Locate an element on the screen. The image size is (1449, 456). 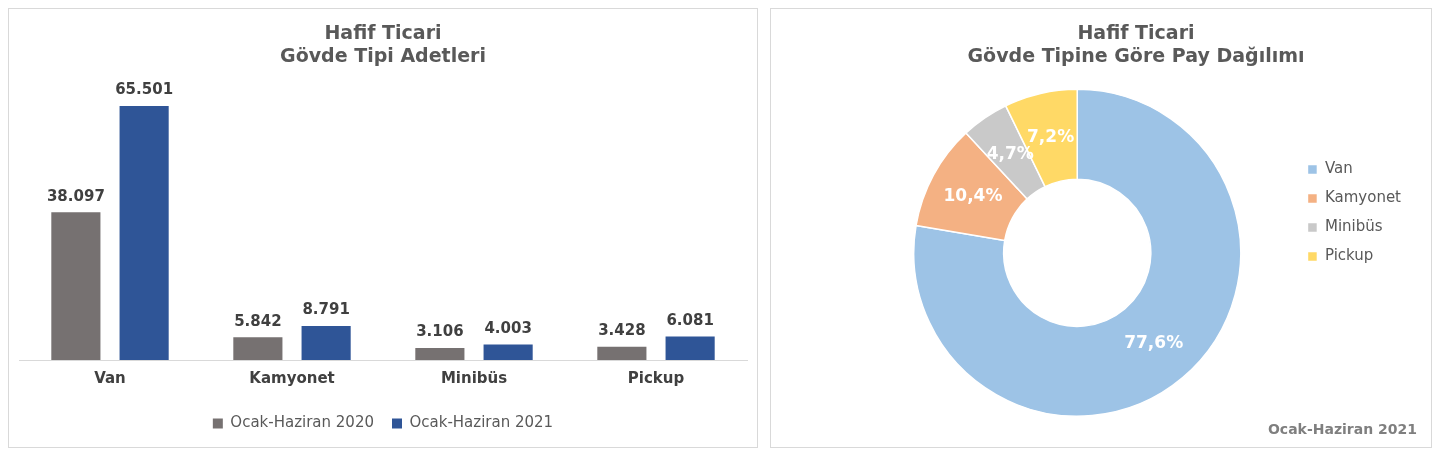
data-label: 4.003 is located at coordinates (508, 327).